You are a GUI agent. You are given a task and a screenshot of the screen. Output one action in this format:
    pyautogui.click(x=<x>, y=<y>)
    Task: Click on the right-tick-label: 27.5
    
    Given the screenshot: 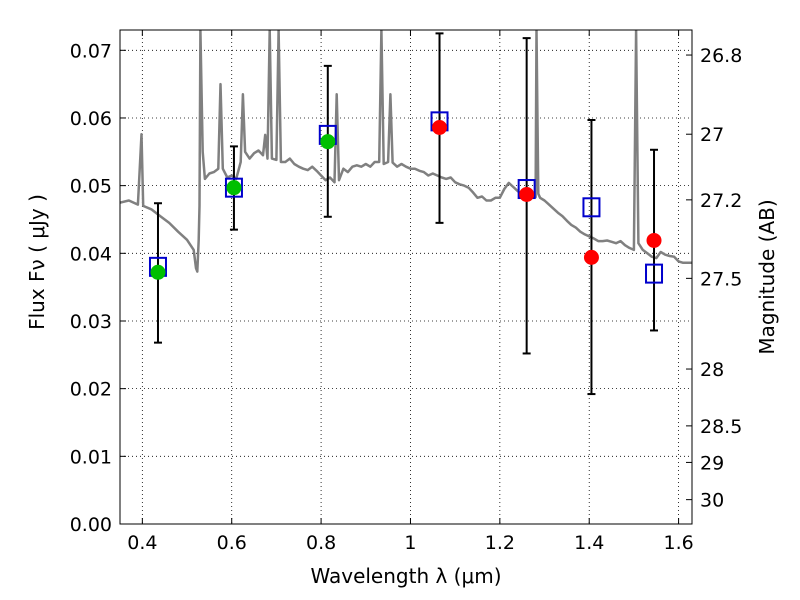 What is the action you would take?
    pyautogui.click(x=721, y=279)
    